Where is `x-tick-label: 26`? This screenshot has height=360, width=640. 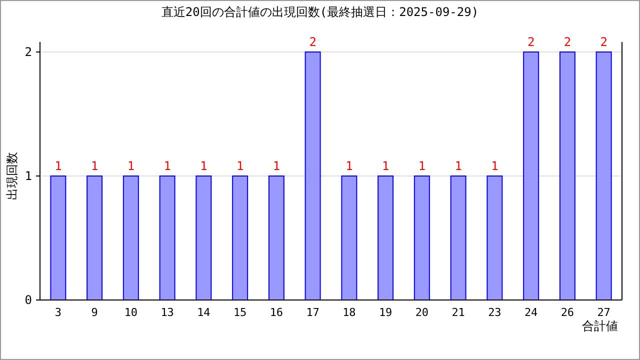
x-tick-label: 26 is located at coordinates (567, 312).